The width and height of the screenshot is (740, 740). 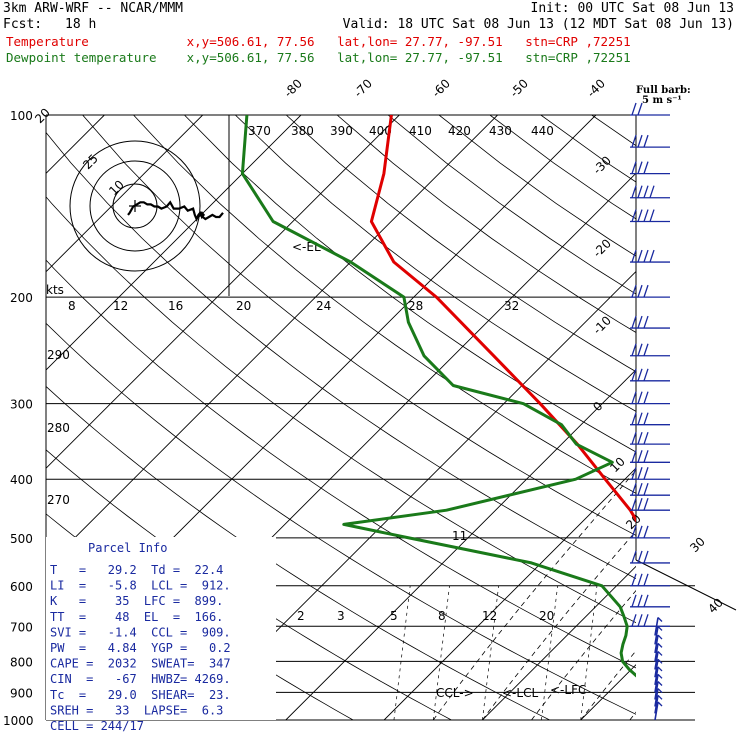 What do you see at coordinates (394, 616) in the screenshot?
I see `mixing-ratio-label: 5` at bounding box center [394, 616].